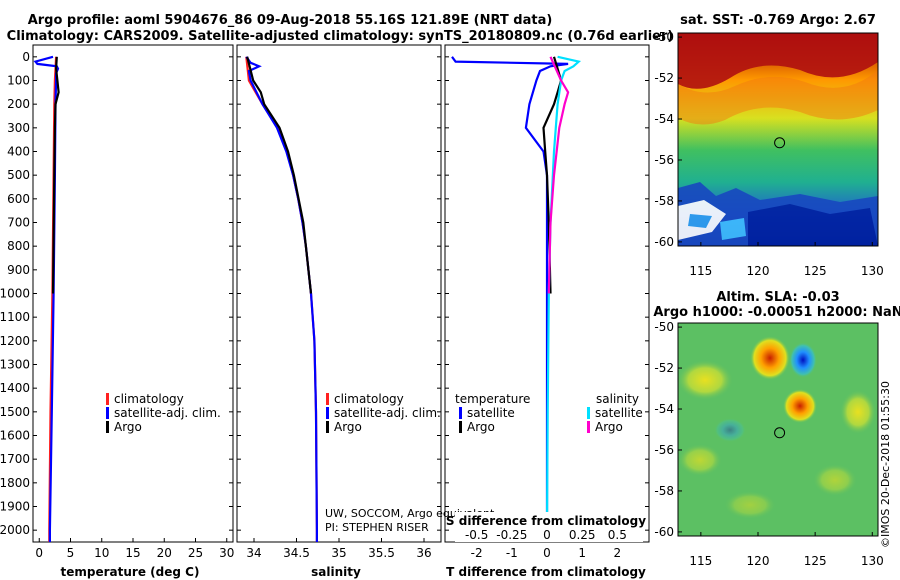 This screenshot has height=580, width=900. What do you see at coordinates (15, 388) in the screenshot?
I see `depth-tick-label: 1400` at bounding box center [15, 388].